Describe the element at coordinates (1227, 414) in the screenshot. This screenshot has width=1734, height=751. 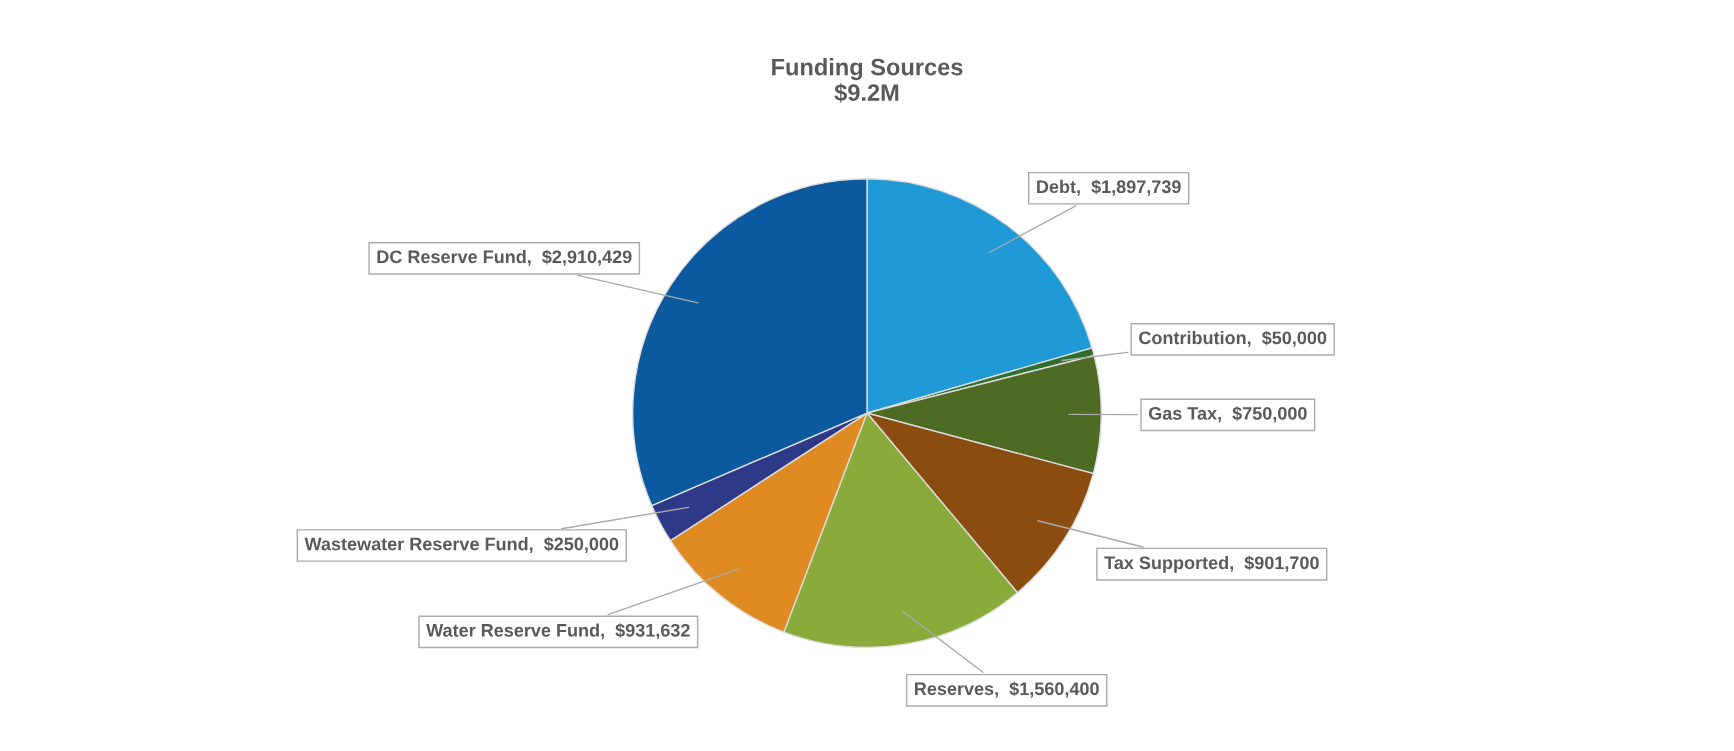
I see `slice-label: Gas Tax, $750,000` at that location.